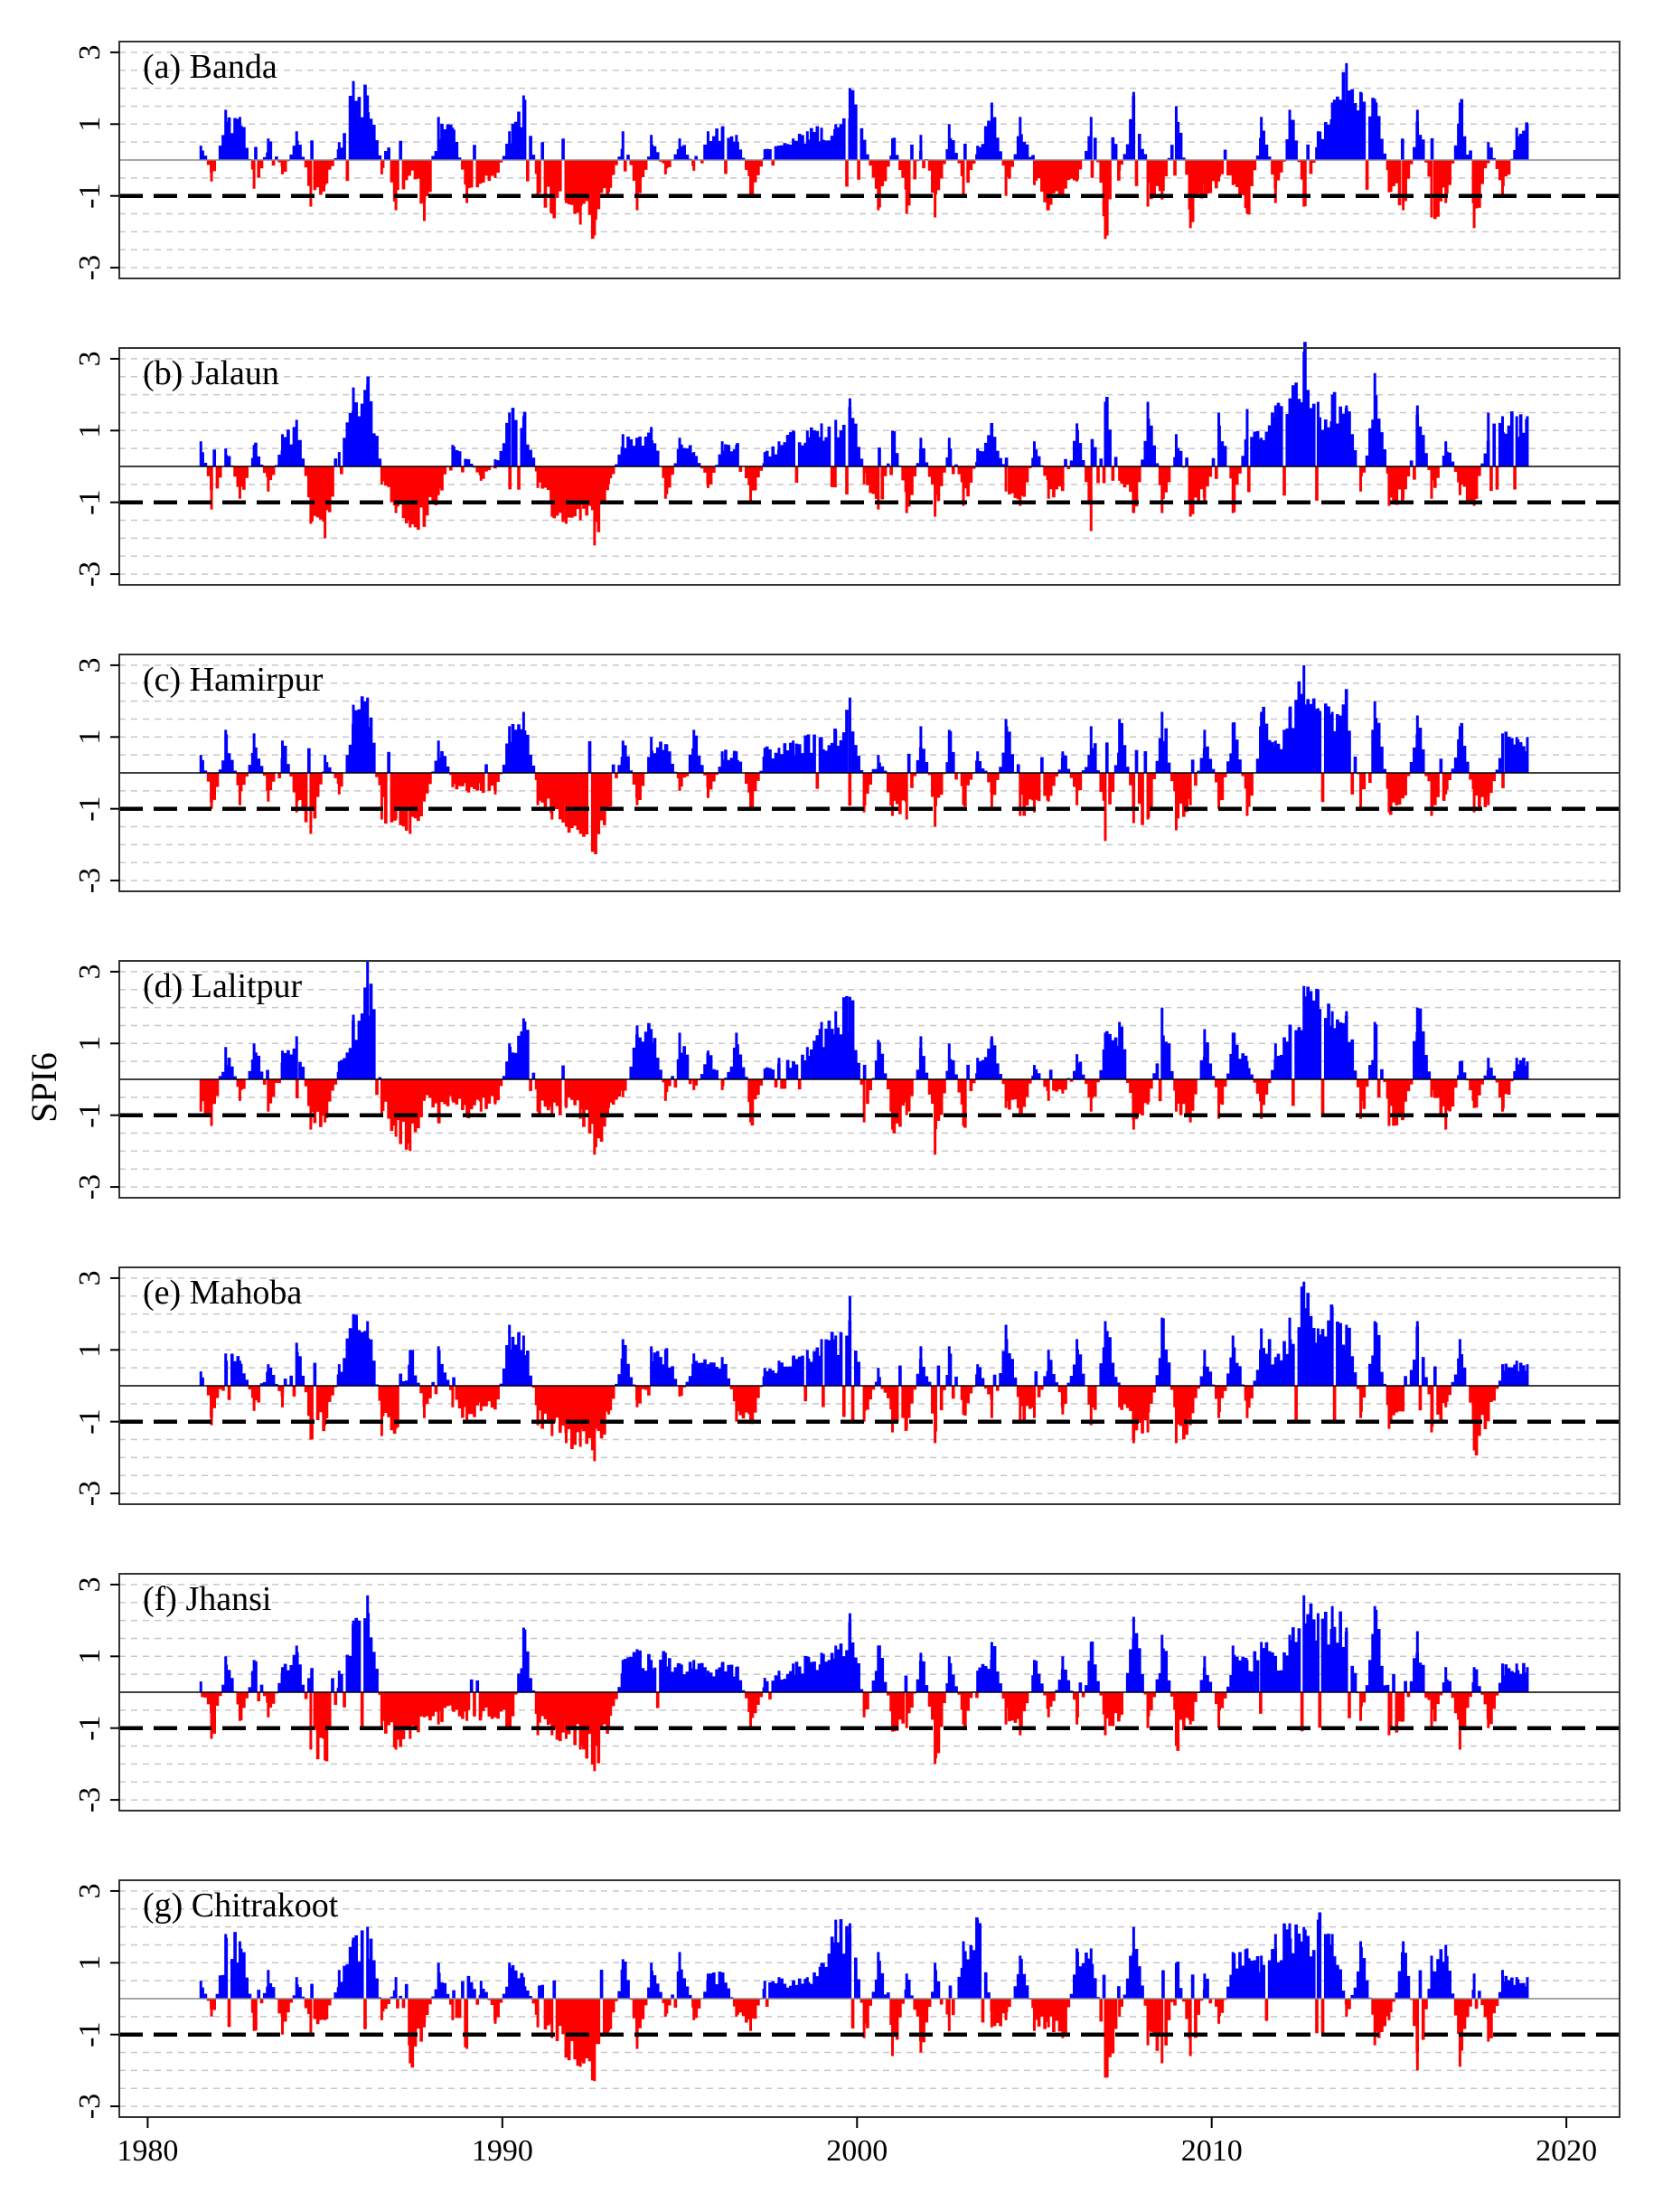  What do you see at coordinates (846, 1999) in the screenshot?
I see `panel-chitrakoot: 31-1-3(g) Chitrakoot` at bounding box center [846, 1999].